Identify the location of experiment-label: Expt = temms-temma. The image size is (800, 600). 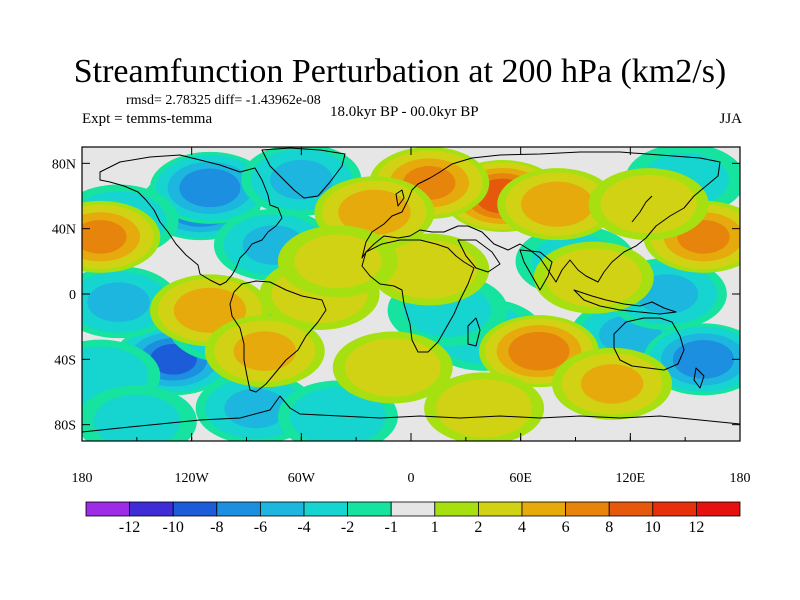
(147, 119).